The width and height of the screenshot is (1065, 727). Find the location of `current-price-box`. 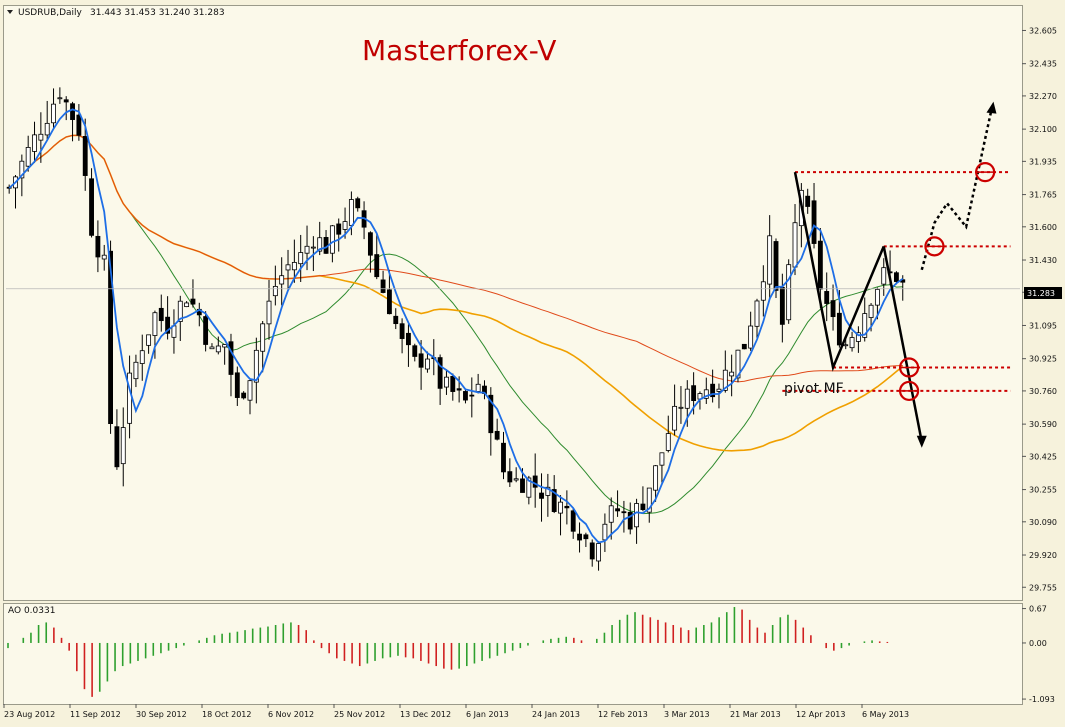

current-price-box is located at coordinates (1043, 293).